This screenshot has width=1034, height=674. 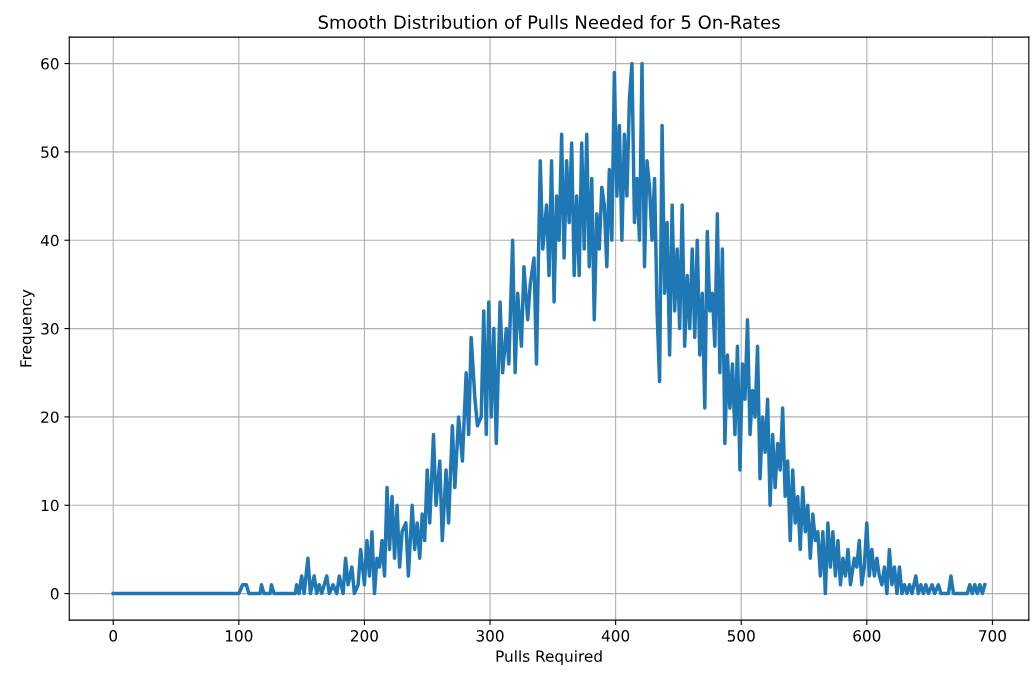 I want to click on y-tick-label: 50, so click(x=50, y=152).